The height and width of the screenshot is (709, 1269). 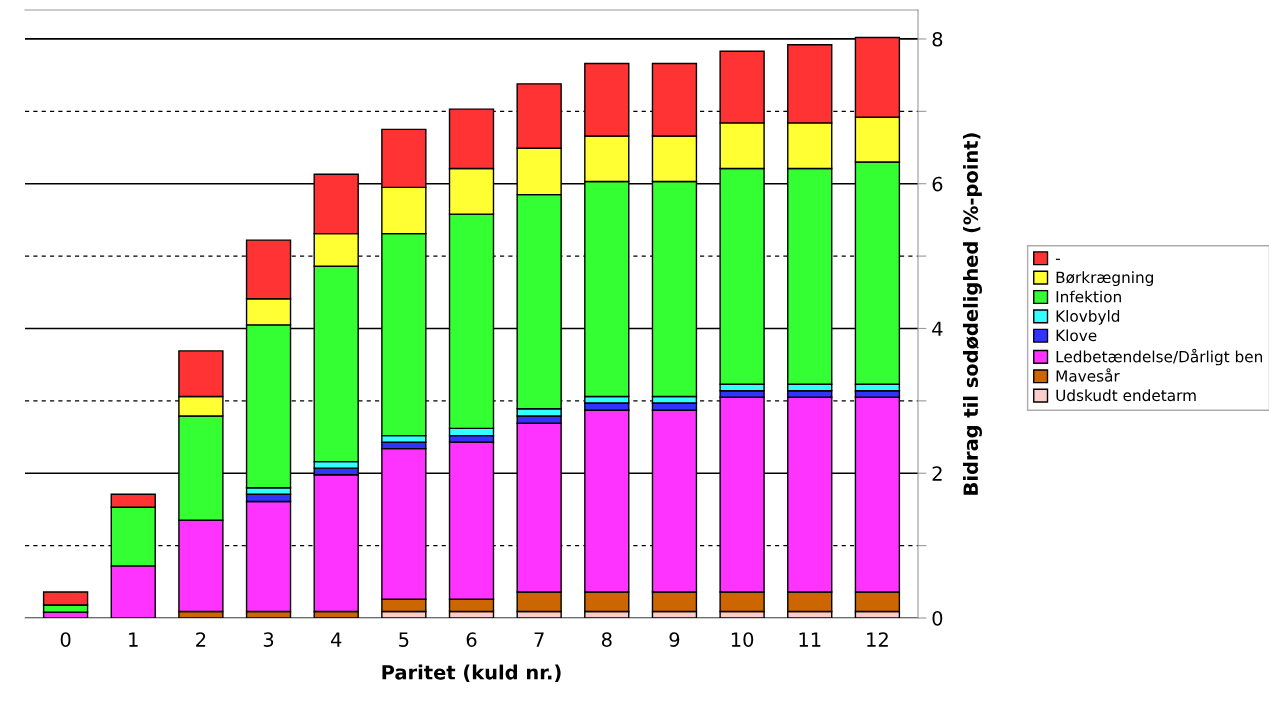 What do you see at coordinates (471, 639) in the screenshot?
I see `x-tick-label: 6` at bounding box center [471, 639].